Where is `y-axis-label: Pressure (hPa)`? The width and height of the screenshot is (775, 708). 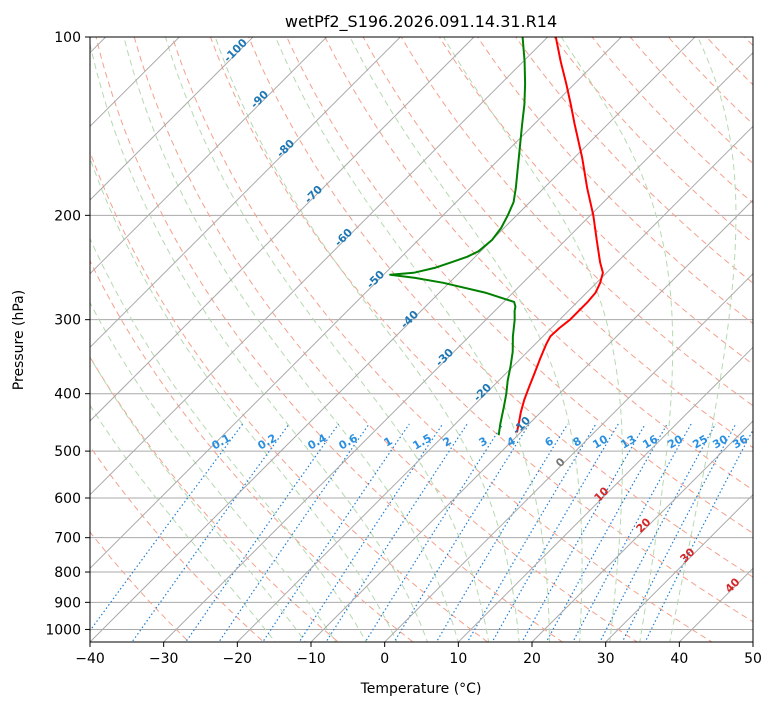
y-axis-label: Pressure (hPa) is located at coordinates (19, 340).